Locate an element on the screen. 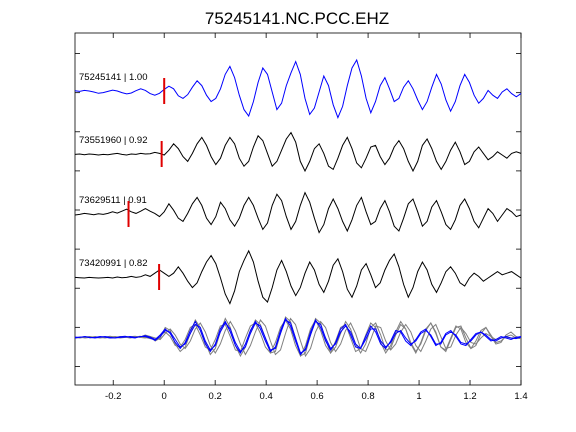 This screenshot has width=576, height=432. pick-markers is located at coordinates (146, 184).